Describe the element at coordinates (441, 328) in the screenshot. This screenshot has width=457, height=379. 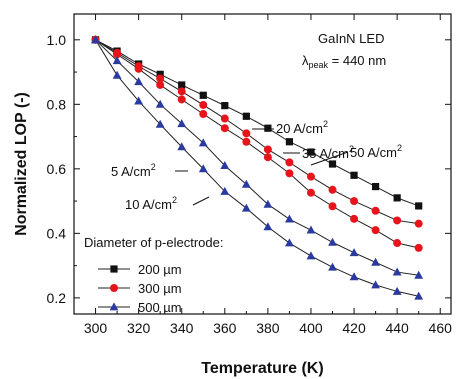
I see `x-tick-label: 460` at that location.